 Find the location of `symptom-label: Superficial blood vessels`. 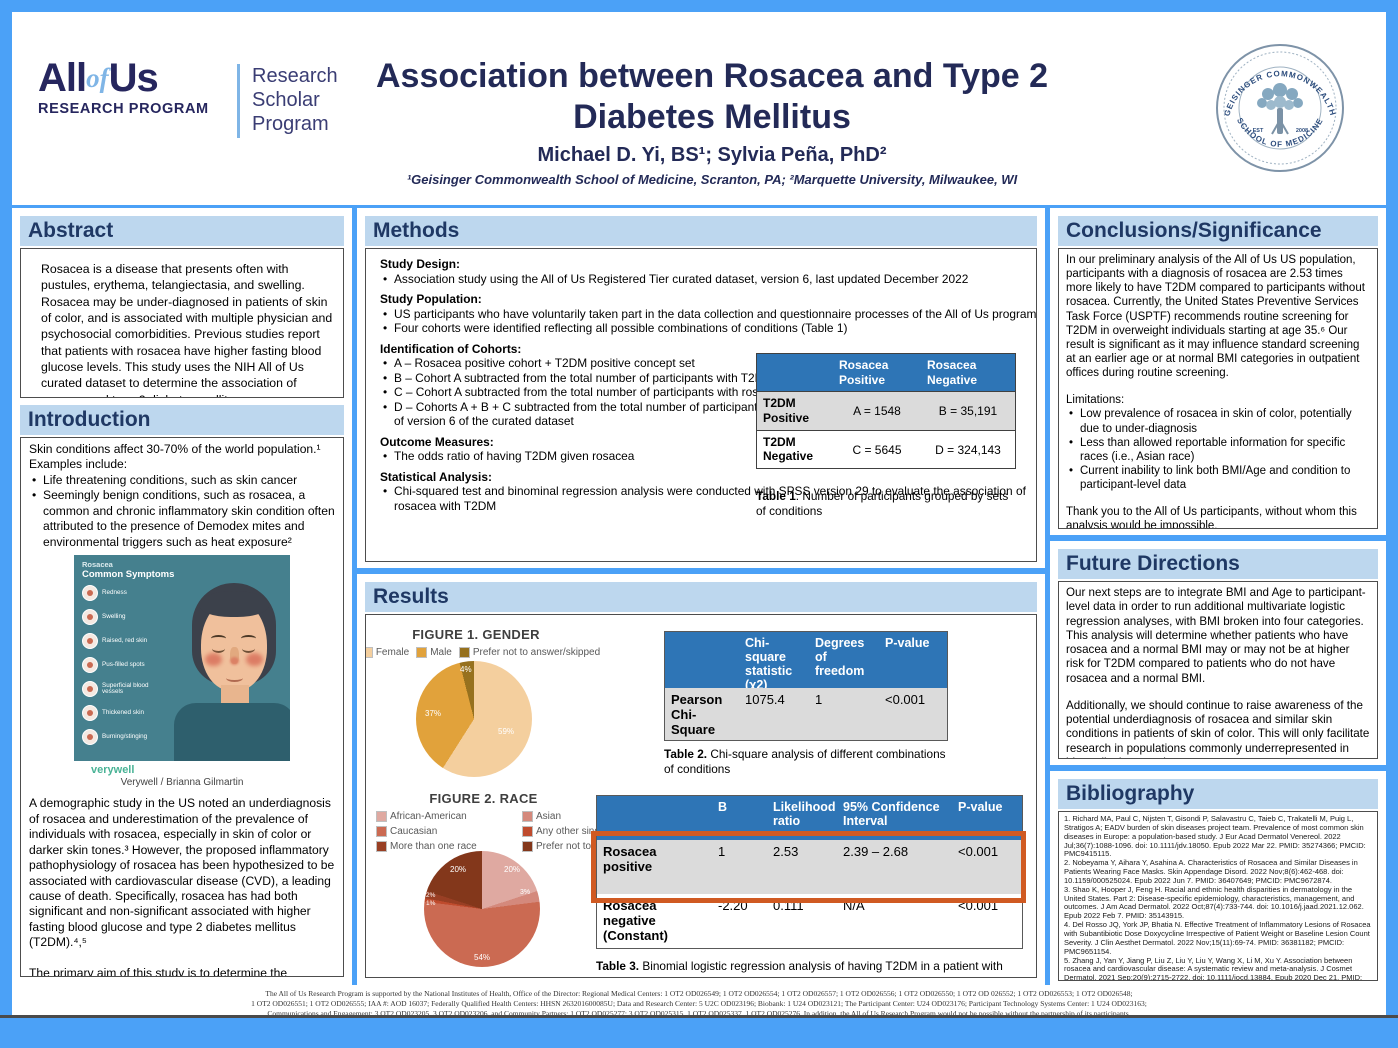

symptom-label: Superficial blood vessels is located at coordinates (125, 688).